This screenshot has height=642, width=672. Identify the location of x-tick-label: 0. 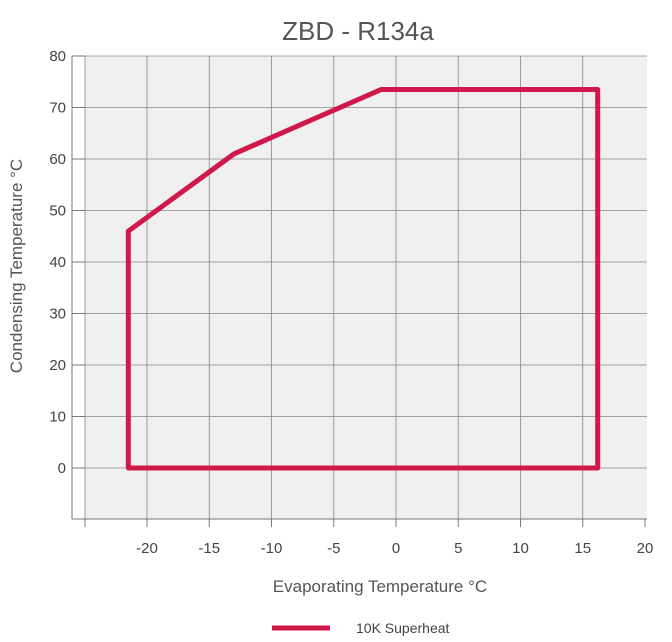
(396, 548).